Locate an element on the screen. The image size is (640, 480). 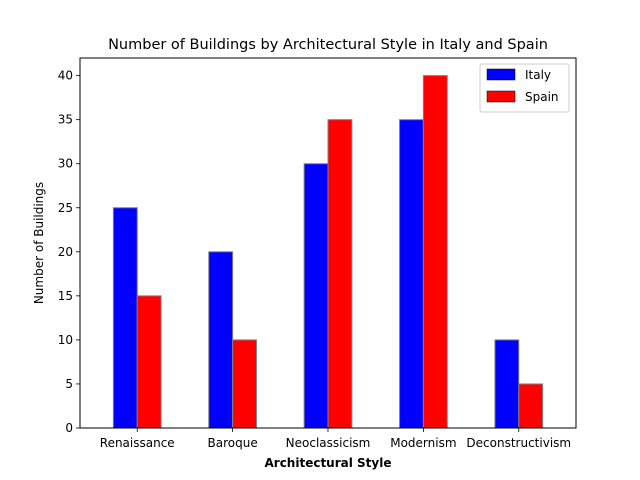
bar-italy-modernism is located at coordinates (411, 274).